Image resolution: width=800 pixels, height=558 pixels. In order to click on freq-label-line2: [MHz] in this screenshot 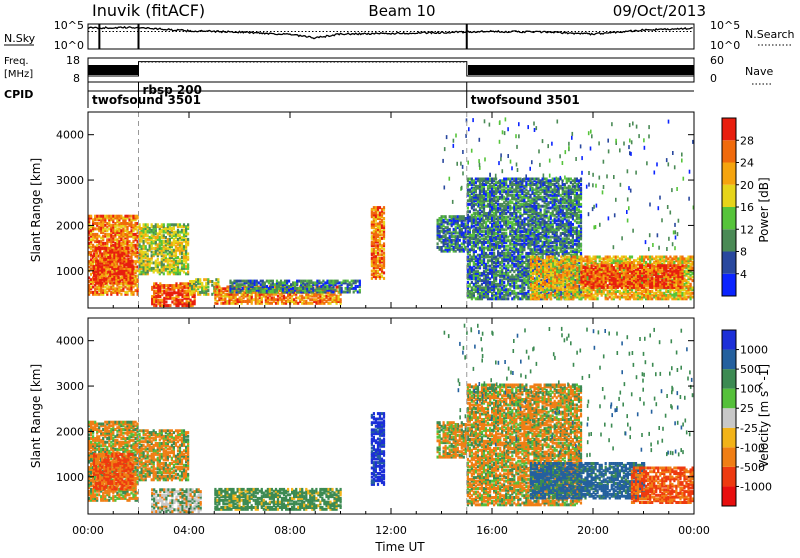, I will do `click(18, 74)`.